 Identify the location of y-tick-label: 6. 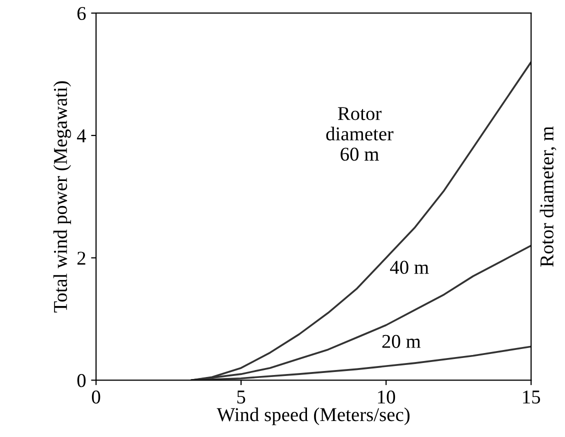
(81, 13).